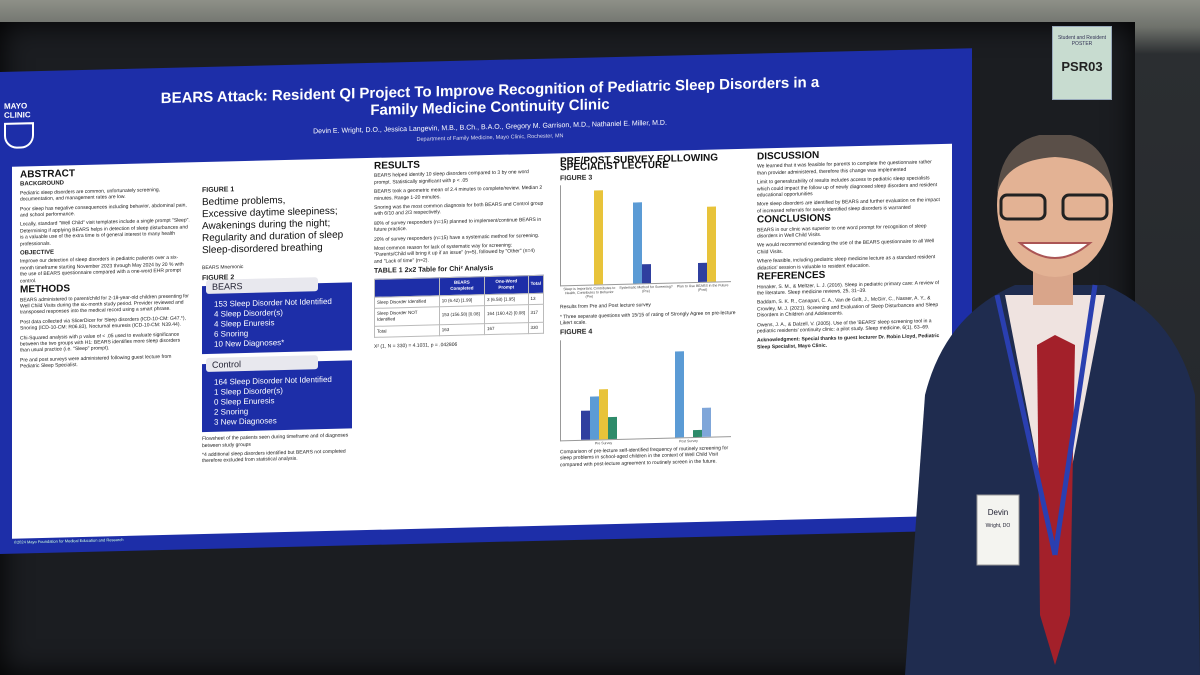 The image size is (1200, 675). Describe the element at coordinates (506, 314) in the screenshot. I see `table-cell: 164 (160.42) [0.08]` at that location.